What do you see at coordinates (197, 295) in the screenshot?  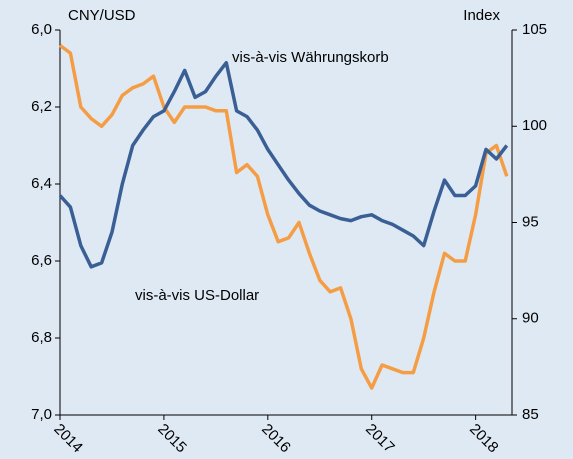 I see `series-label: vis-à-vis US-Dollar` at bounding box center [197, 295].